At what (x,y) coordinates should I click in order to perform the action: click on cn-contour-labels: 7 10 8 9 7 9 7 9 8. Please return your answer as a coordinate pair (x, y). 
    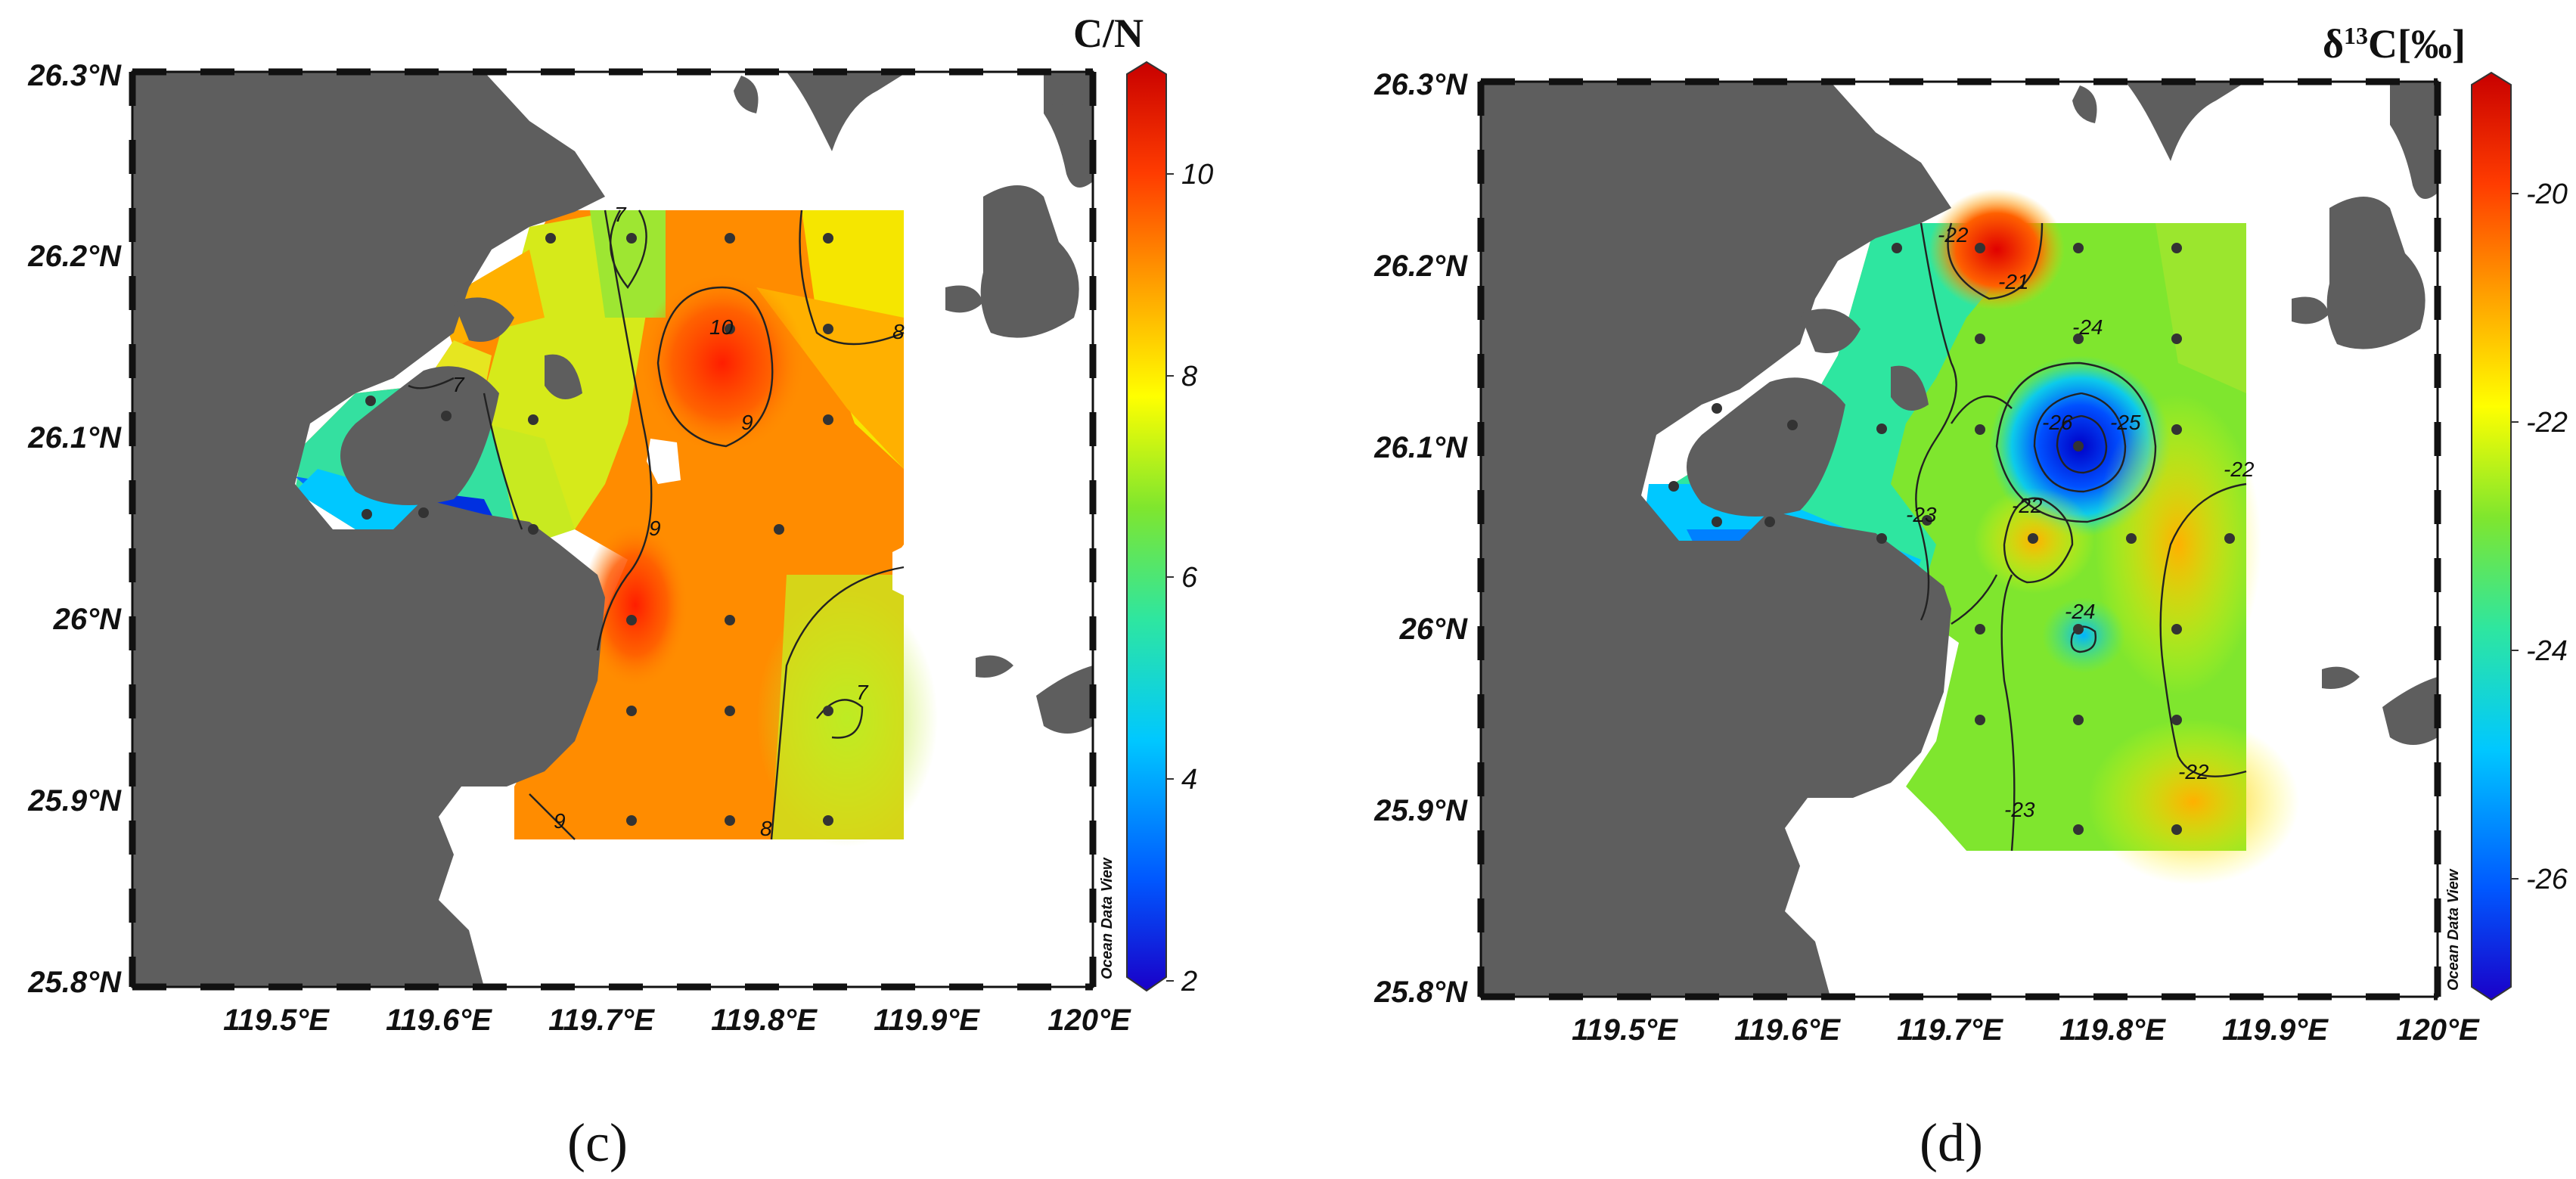
    Looking at the image, I should click on (678, 521).